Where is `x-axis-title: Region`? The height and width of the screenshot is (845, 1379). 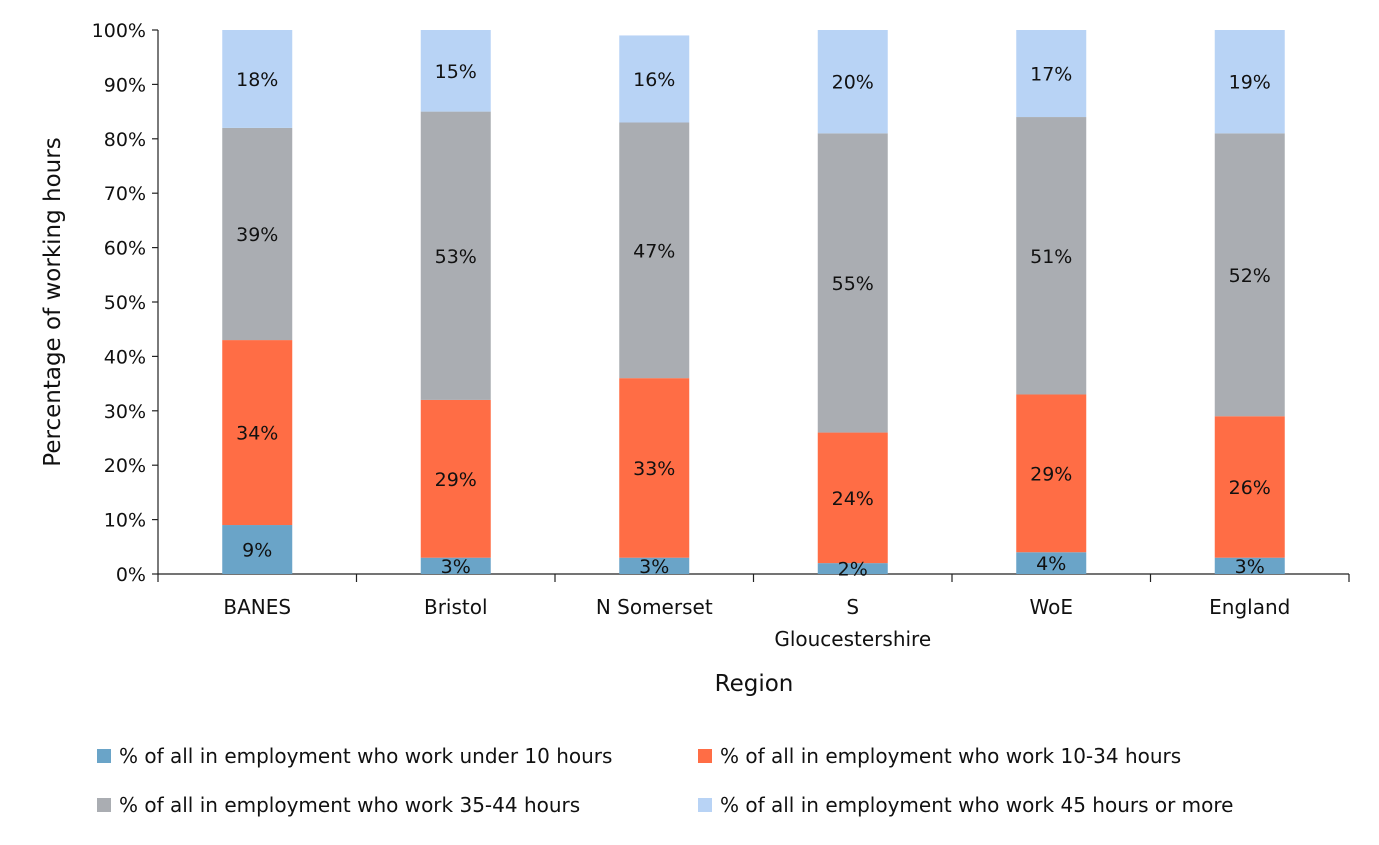
x-axis-title: Region is located at coordinates (754, 684).